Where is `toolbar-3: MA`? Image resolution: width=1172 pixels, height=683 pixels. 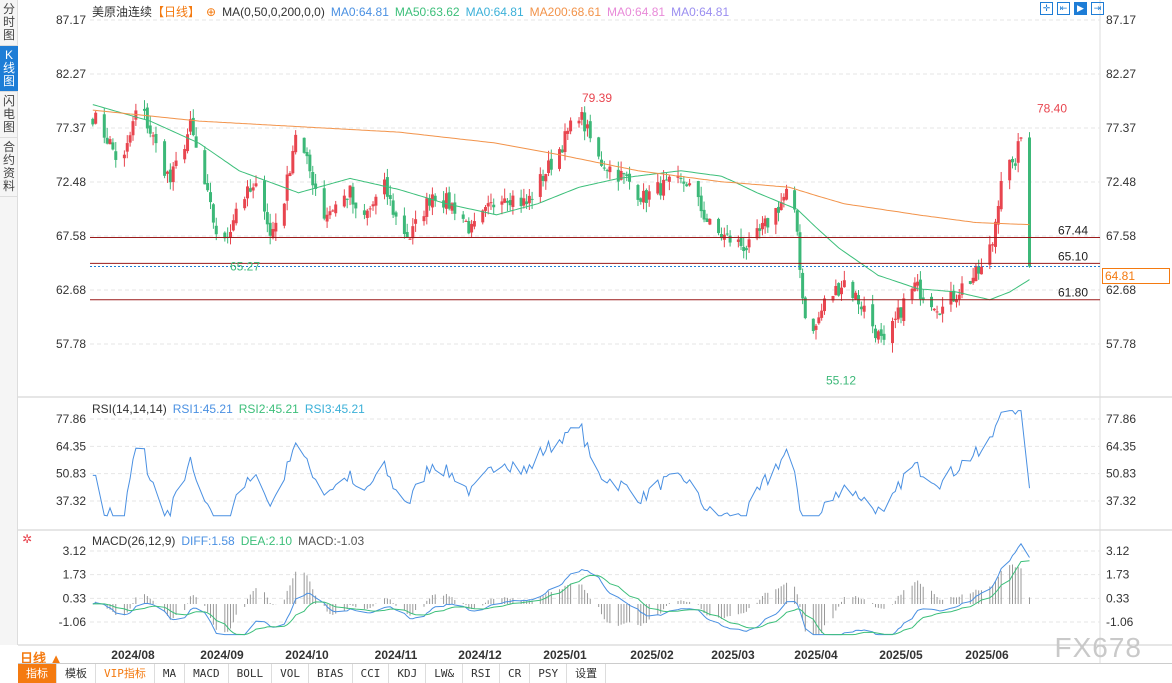 toolbar-3: MA is located at coordinates (170, 673).